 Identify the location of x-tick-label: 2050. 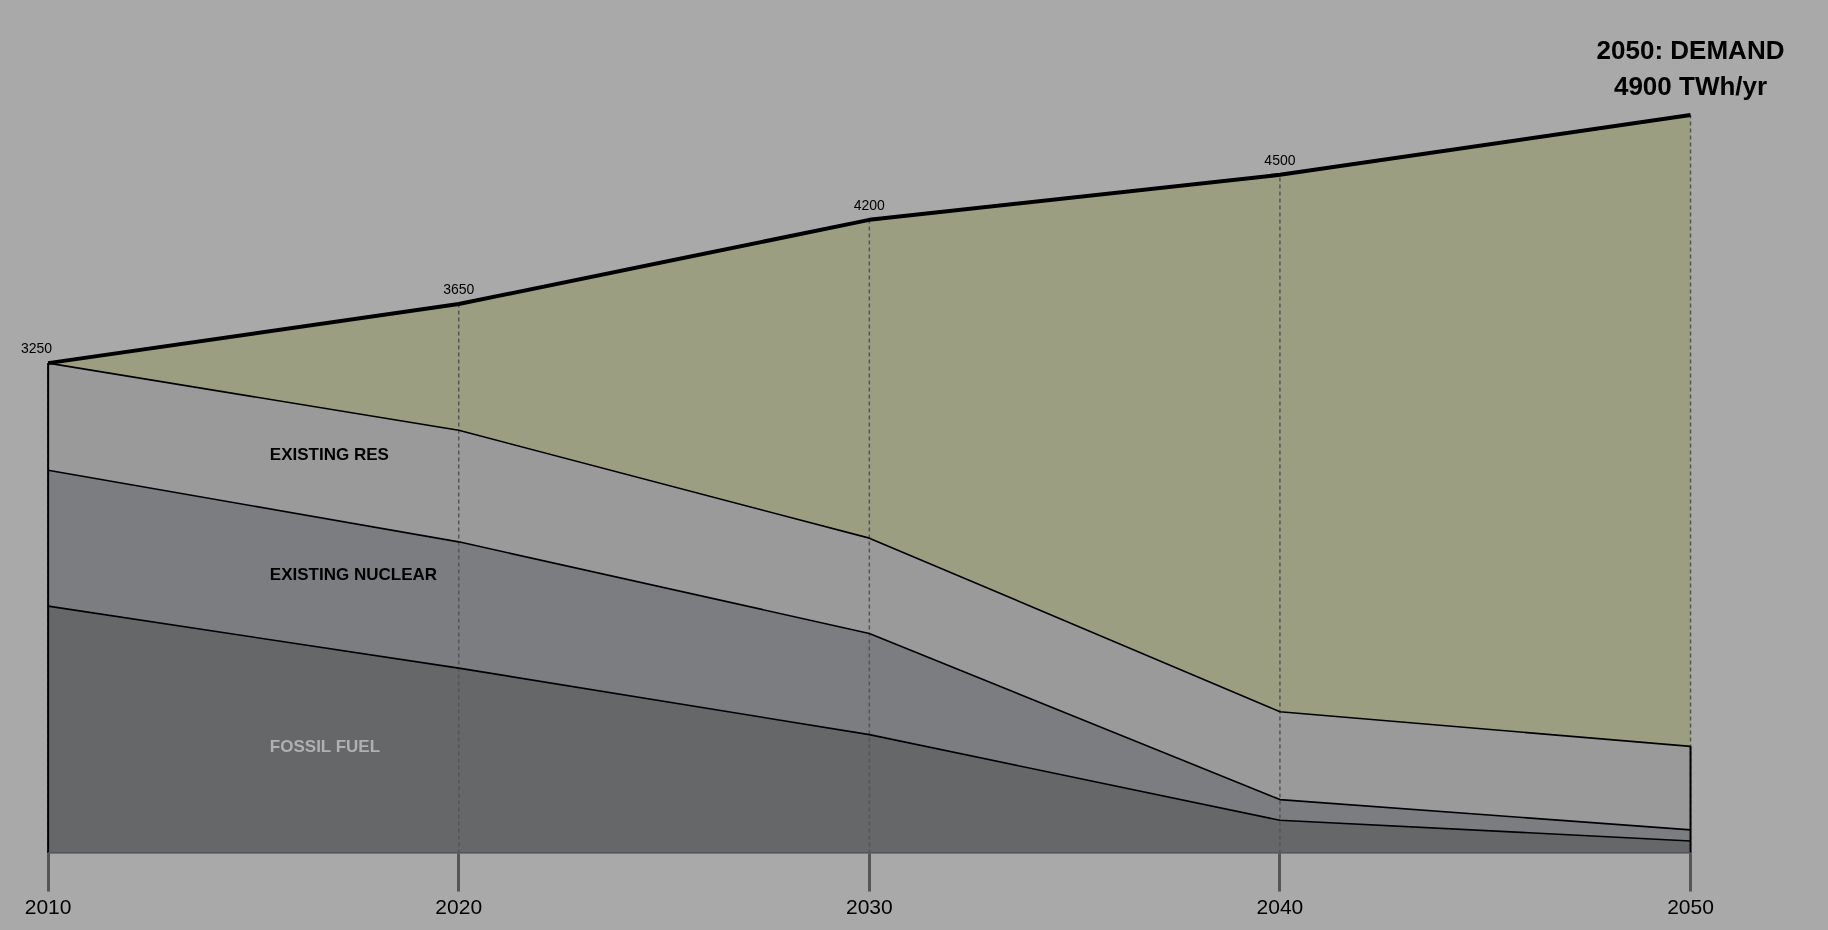
(1690, 906).